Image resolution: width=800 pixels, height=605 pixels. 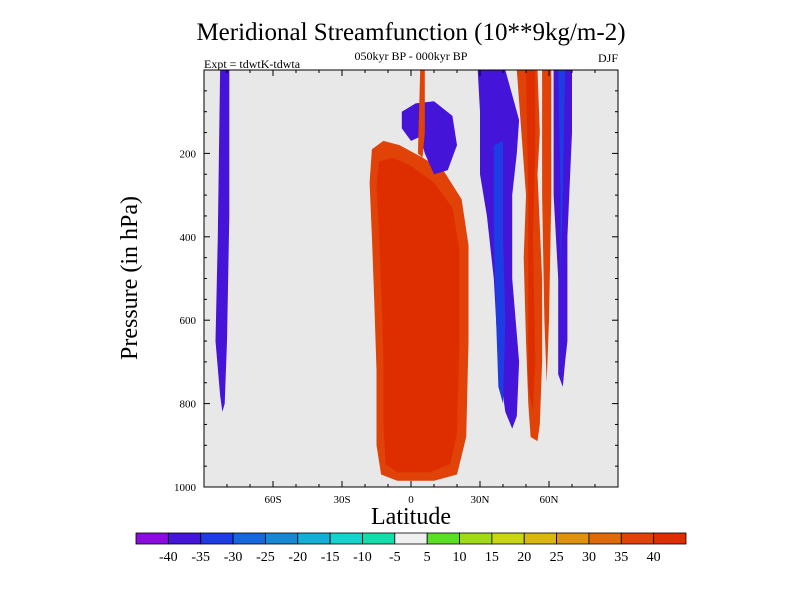 I want to click on x-axis-label: Latitude, so click(x=411, y=517).